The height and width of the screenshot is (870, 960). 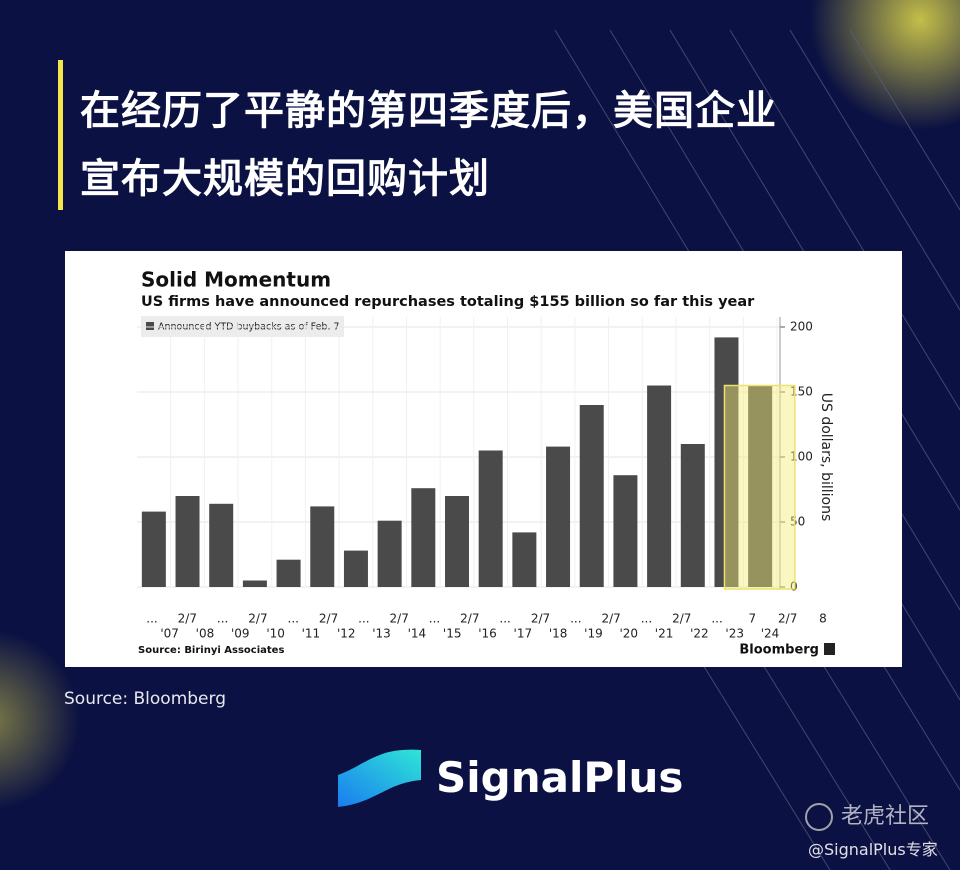 What do you see at coordinates (770, 634) in the screenshot?
I see `x-tick-label: '24` at bounding box center [770, 634].